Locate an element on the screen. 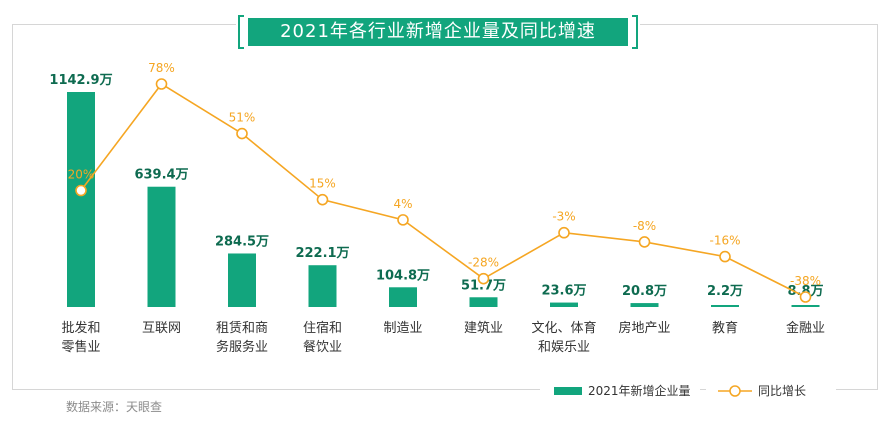 The width and height of the screenshot is (889, 428). legend-item-line: 同比增长 is located at coordinates (771, 390).